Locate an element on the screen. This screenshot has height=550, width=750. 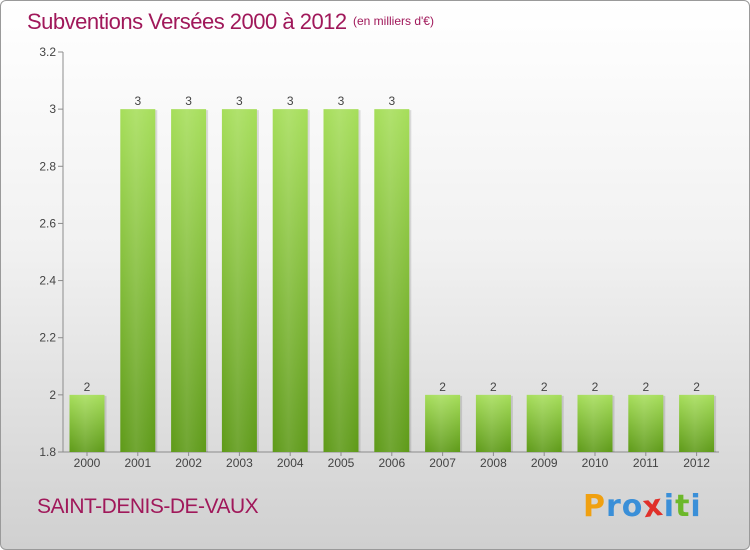
x-tick-label-2007: 2007 is located at coordinates (442, 463).